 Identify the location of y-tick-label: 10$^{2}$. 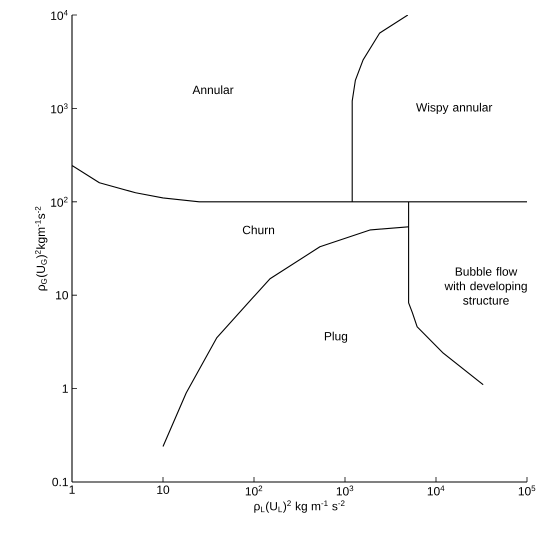
(59, 201).